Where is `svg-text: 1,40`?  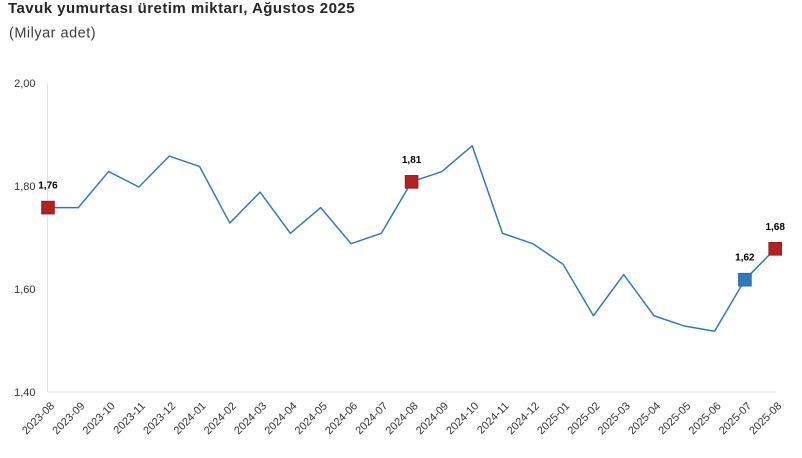 svg-text: 1,40 is located at coordinates (24, 393).